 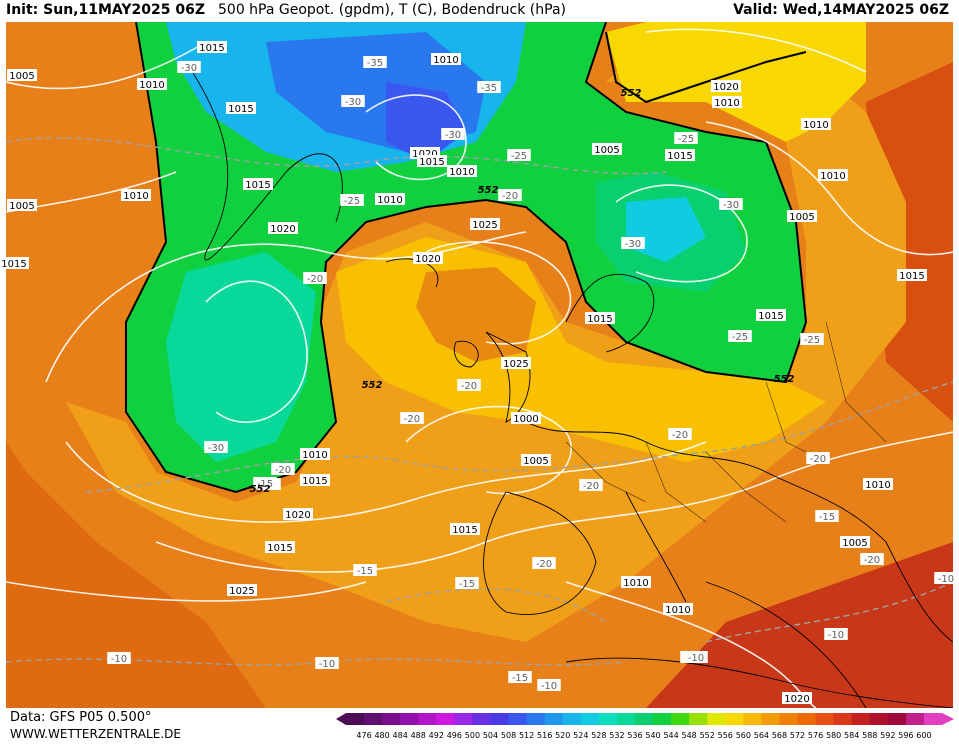 I want to click on colorbar-tick-label: 548, so click(x=689, y=735).